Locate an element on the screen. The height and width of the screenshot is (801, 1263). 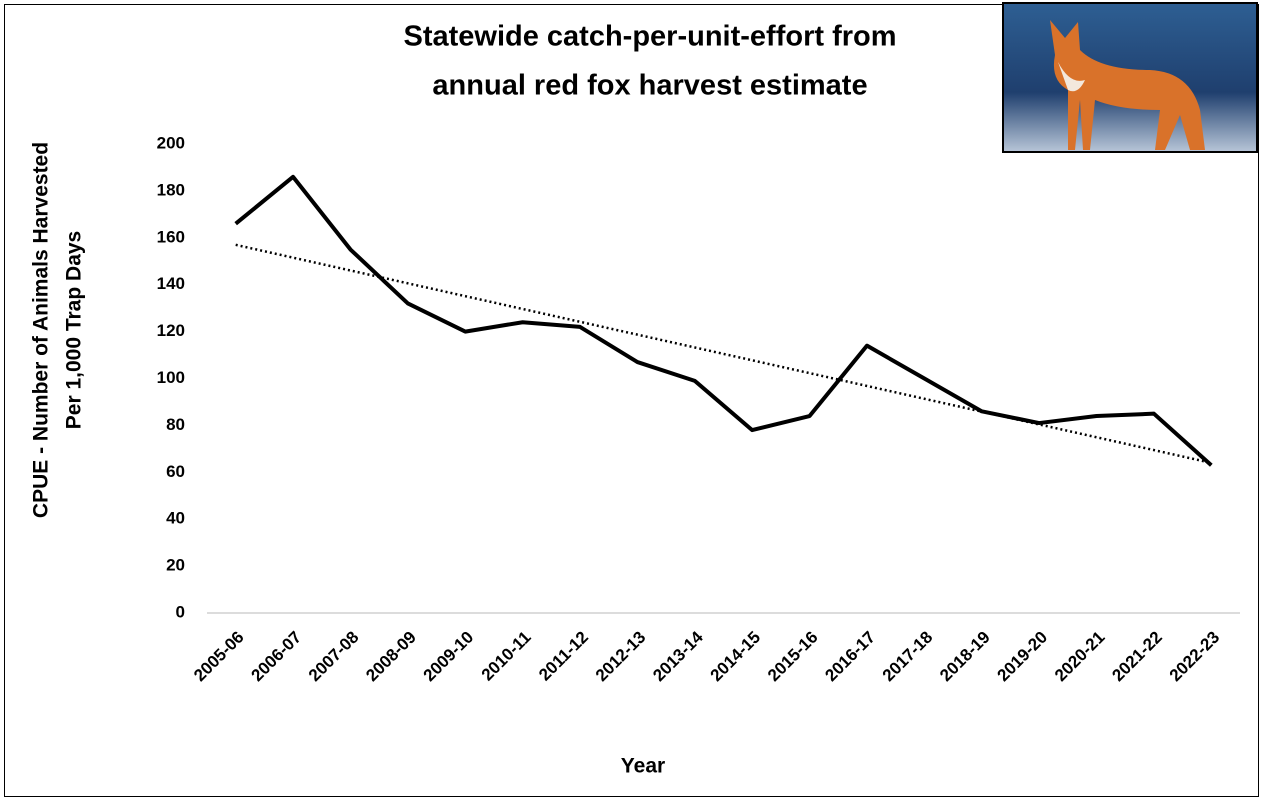
fox-photo is located at coordinates (1130, 77).